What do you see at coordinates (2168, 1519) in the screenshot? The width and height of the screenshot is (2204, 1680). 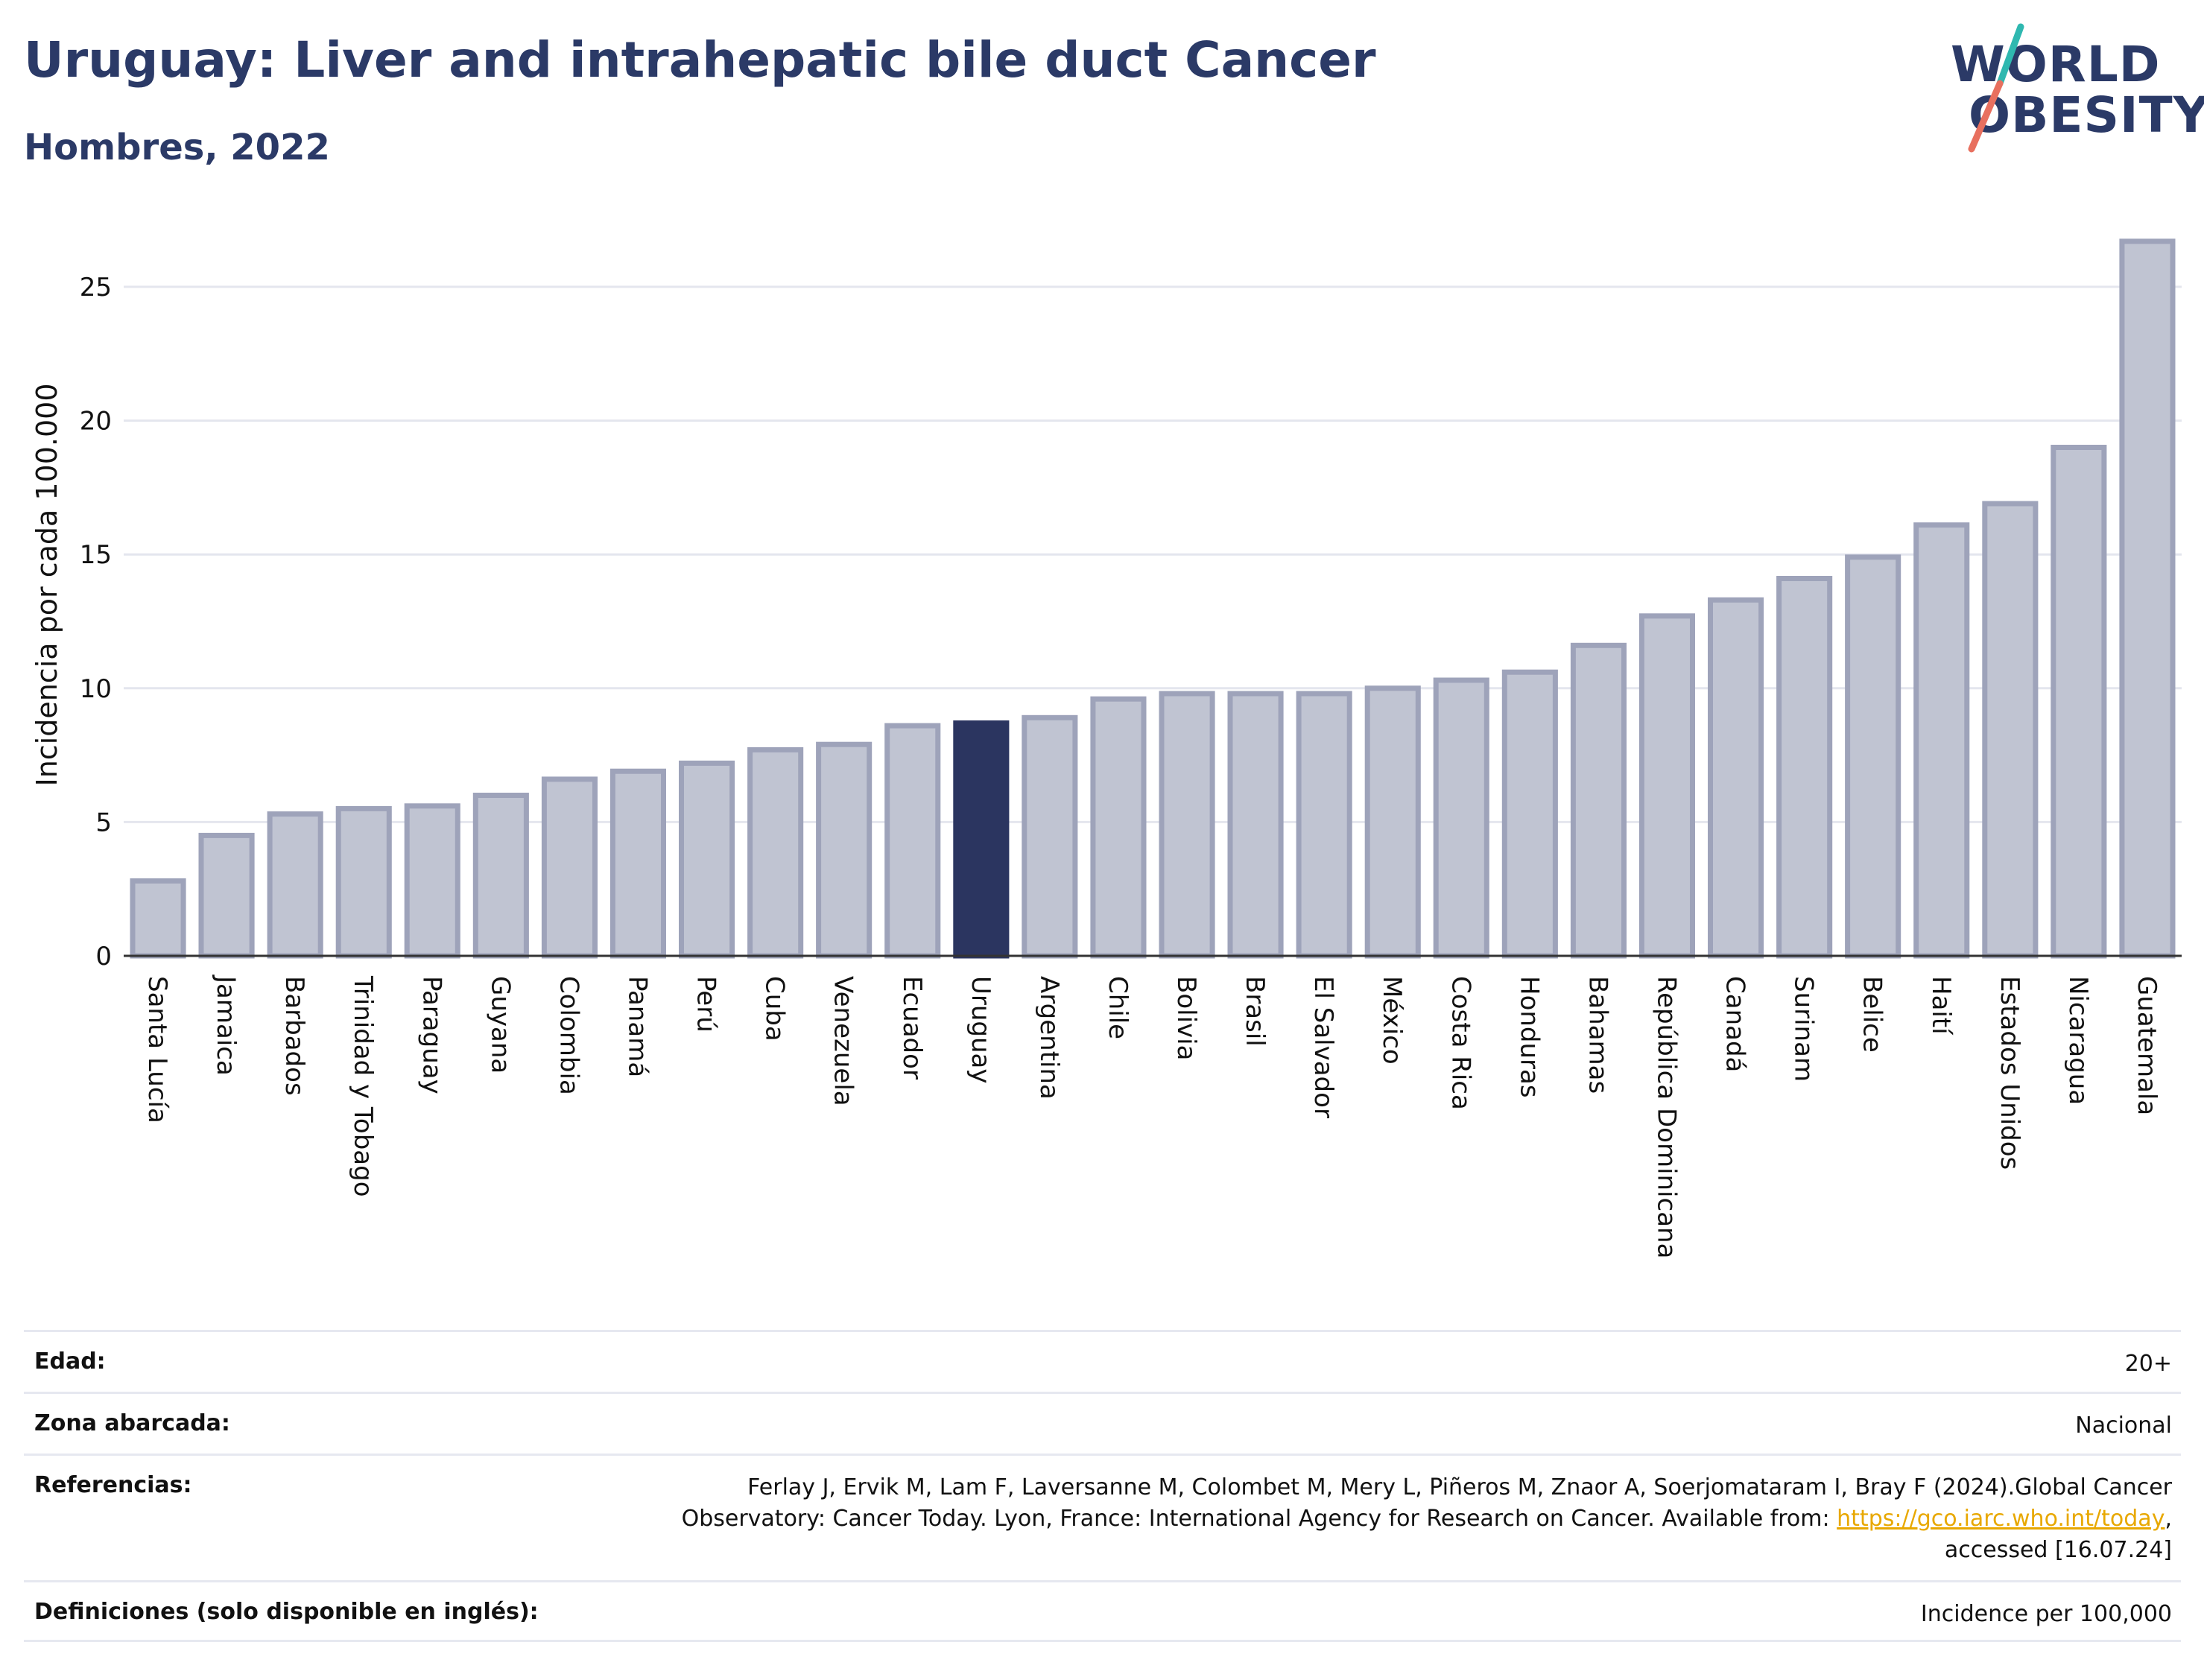 I see `references-comma: ,` at bounding box center [2168, 1519].